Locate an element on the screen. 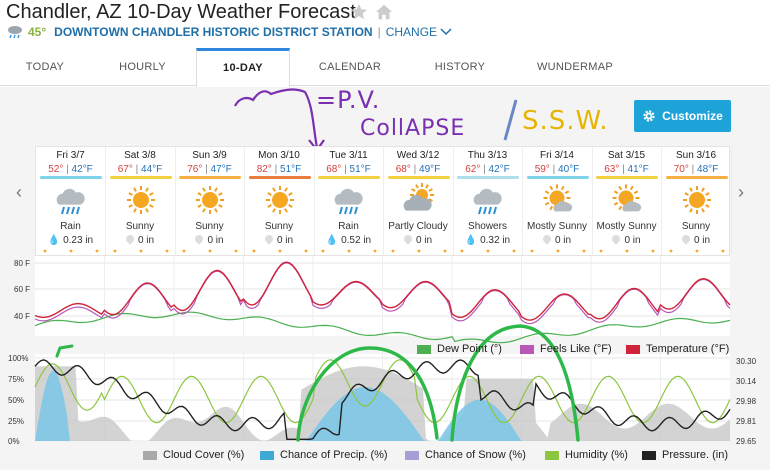  annotation-collapse: CollAPSE is located at coordinates (413, 128).